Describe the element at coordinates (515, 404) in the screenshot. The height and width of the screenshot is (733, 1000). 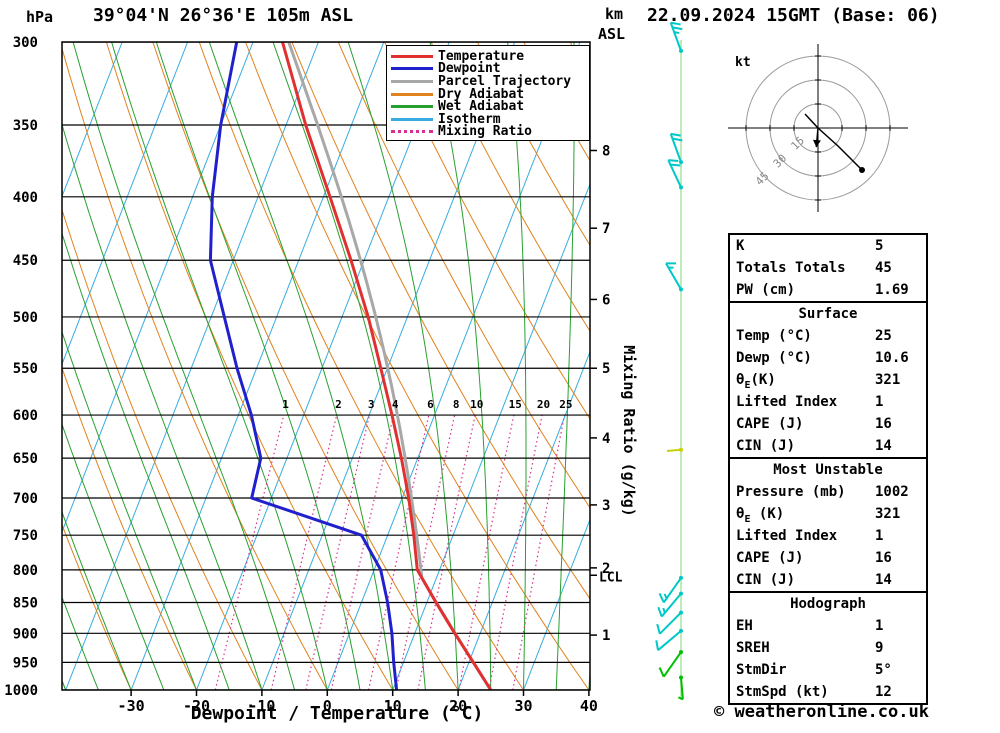
I see `mixing-ratio-line-label: 15` at that location.